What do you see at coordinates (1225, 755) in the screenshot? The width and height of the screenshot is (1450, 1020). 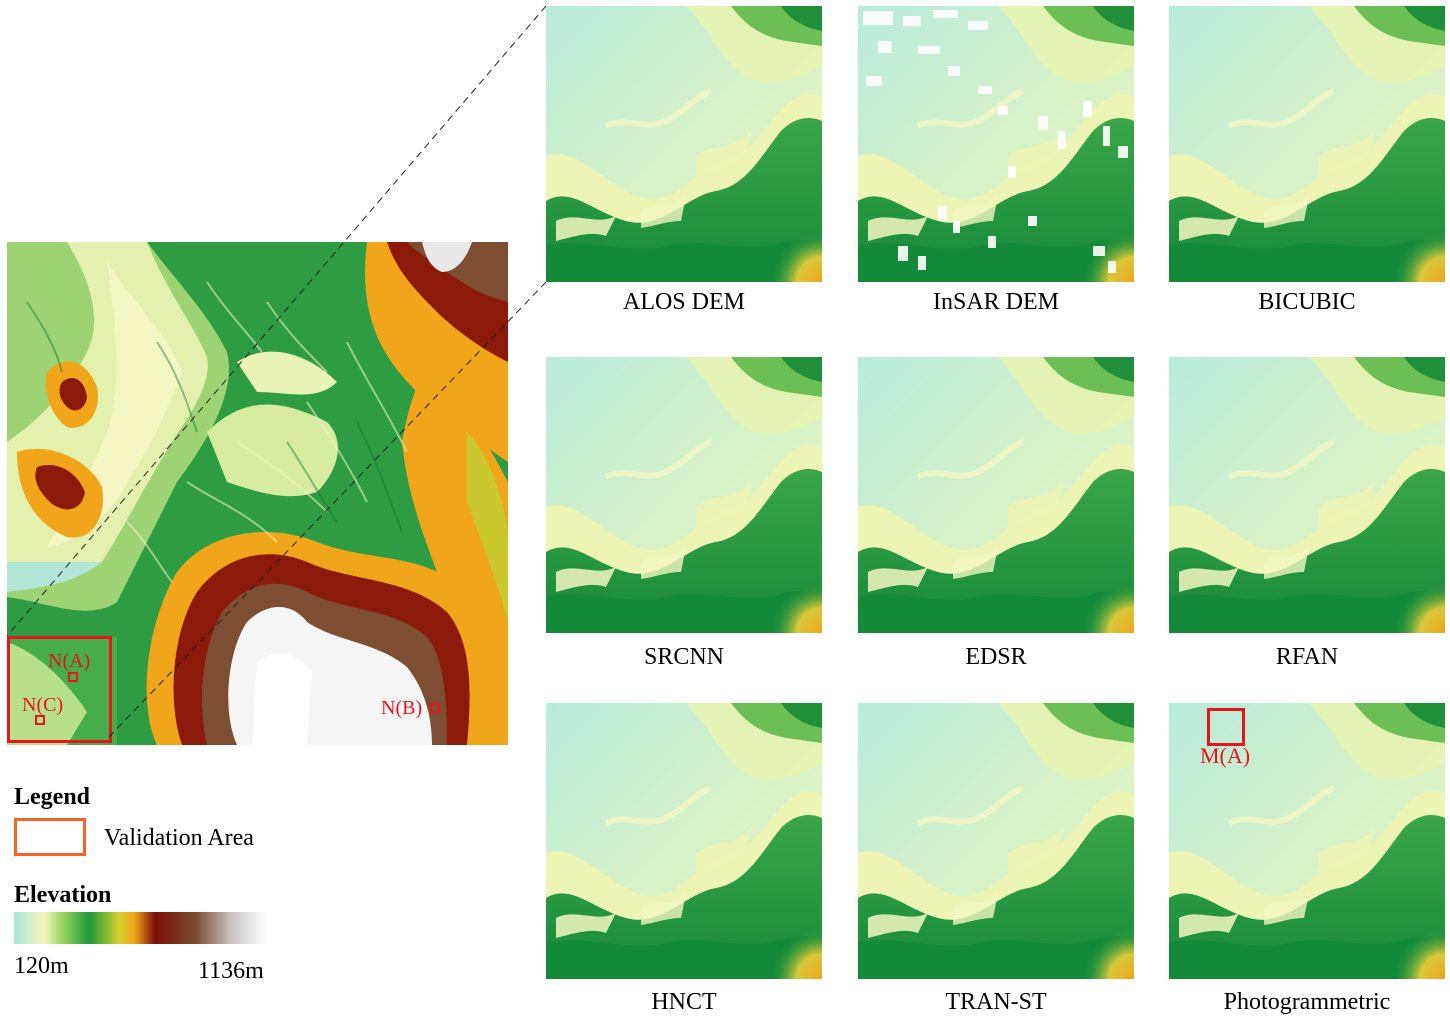 I see `marker-ma-label: M(A)` at bounding box center [1225, 755].